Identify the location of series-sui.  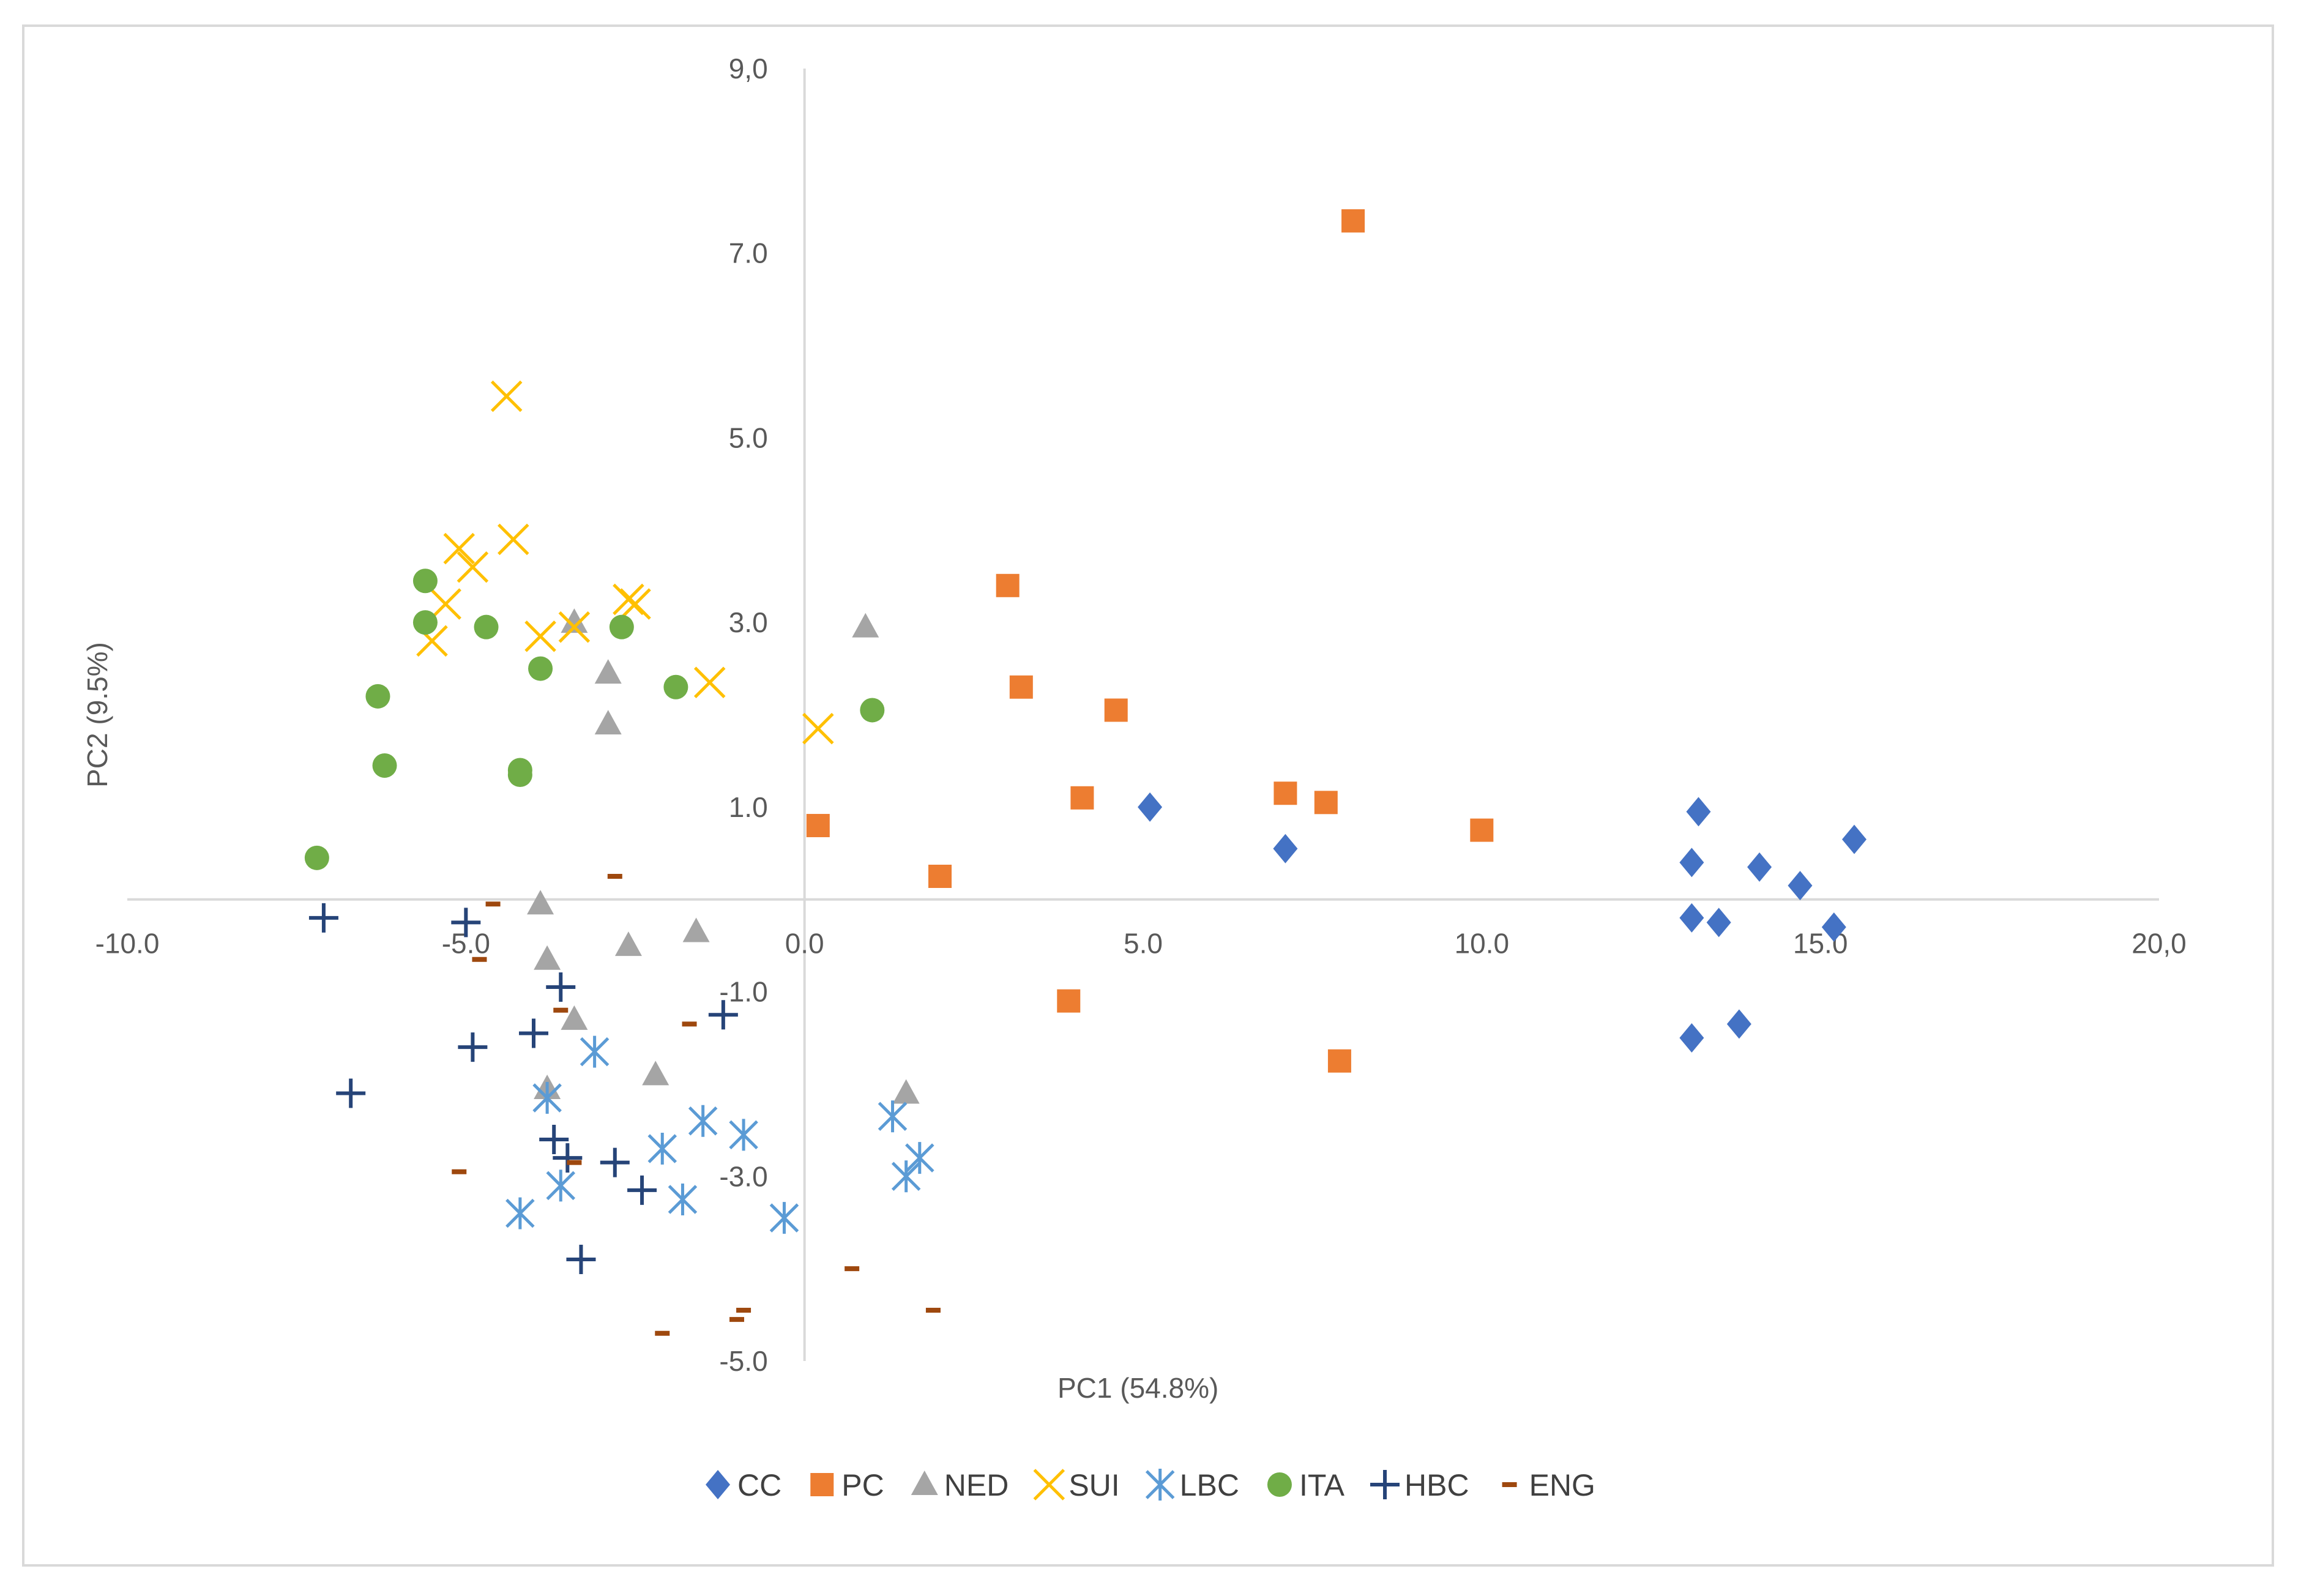
(625, 562).